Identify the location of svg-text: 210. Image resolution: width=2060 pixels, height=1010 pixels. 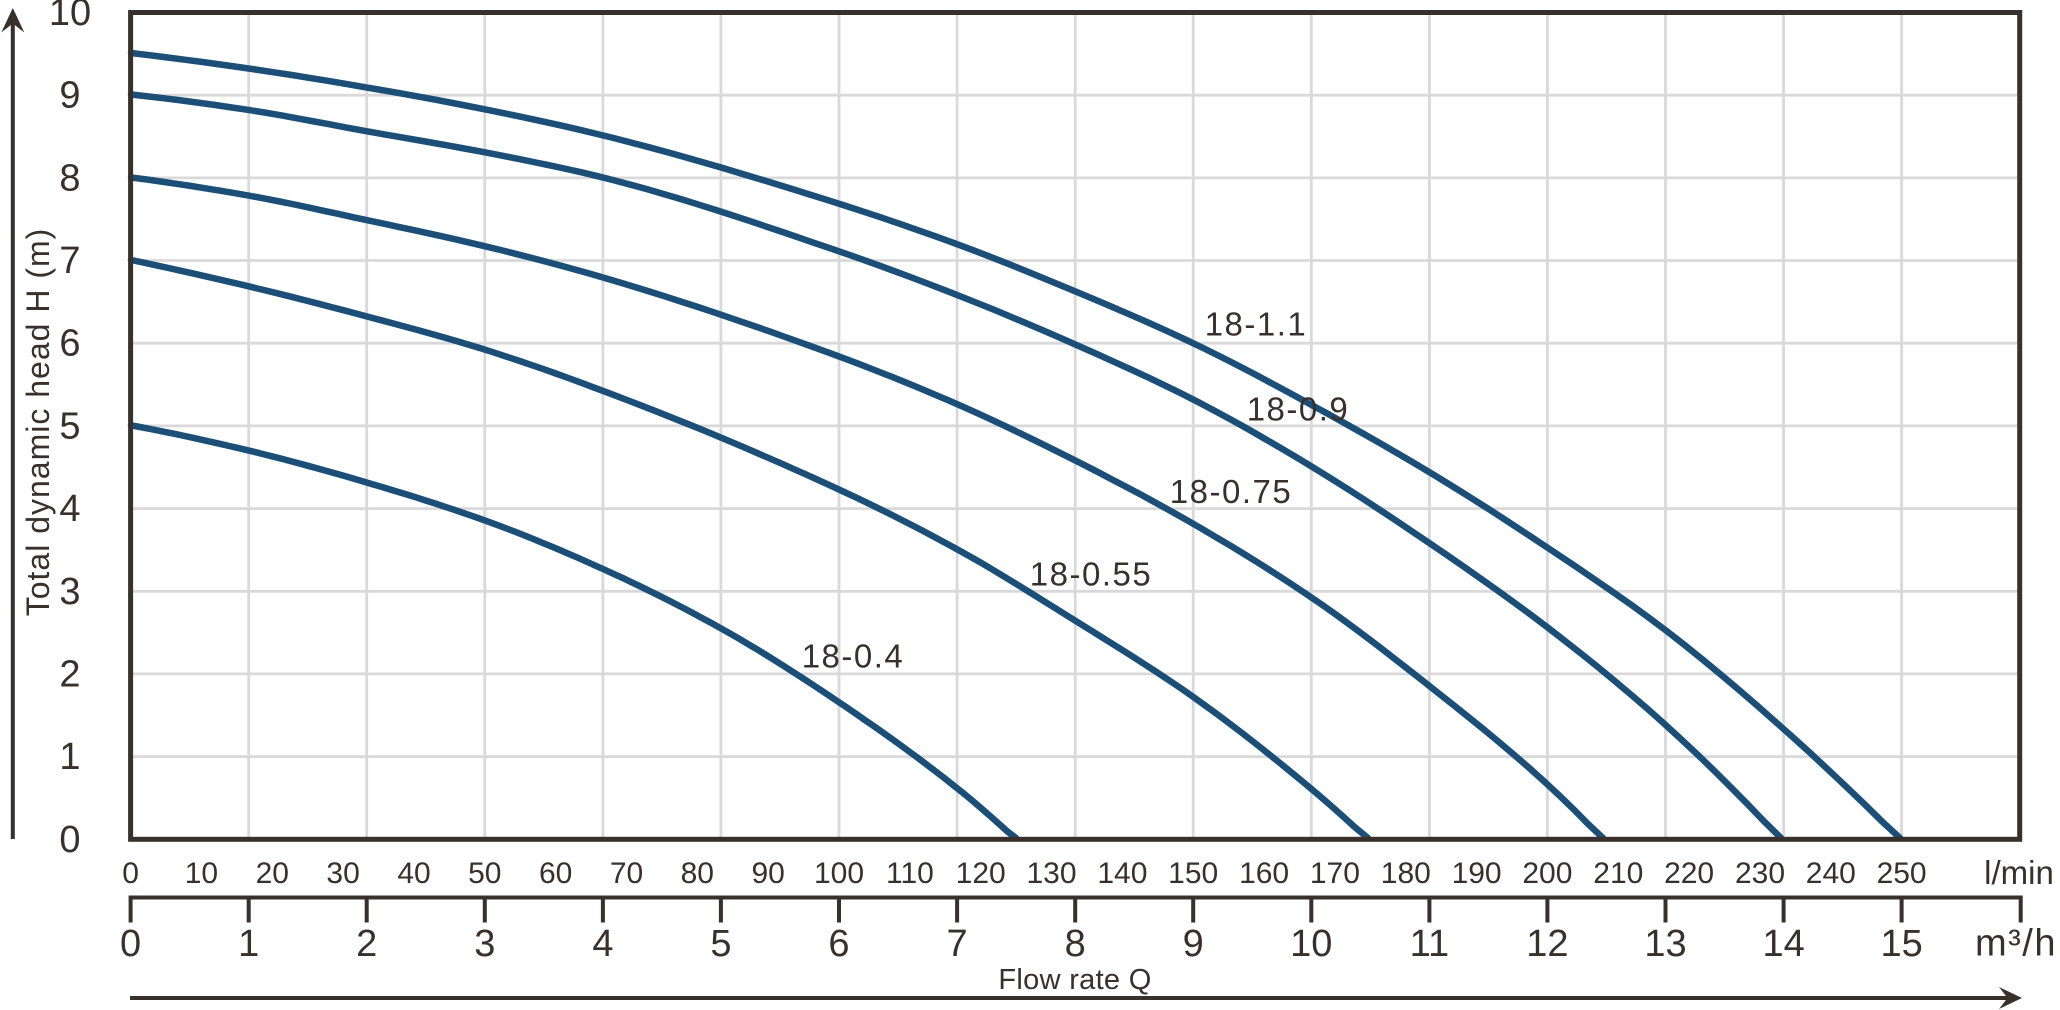
(1618, 873).